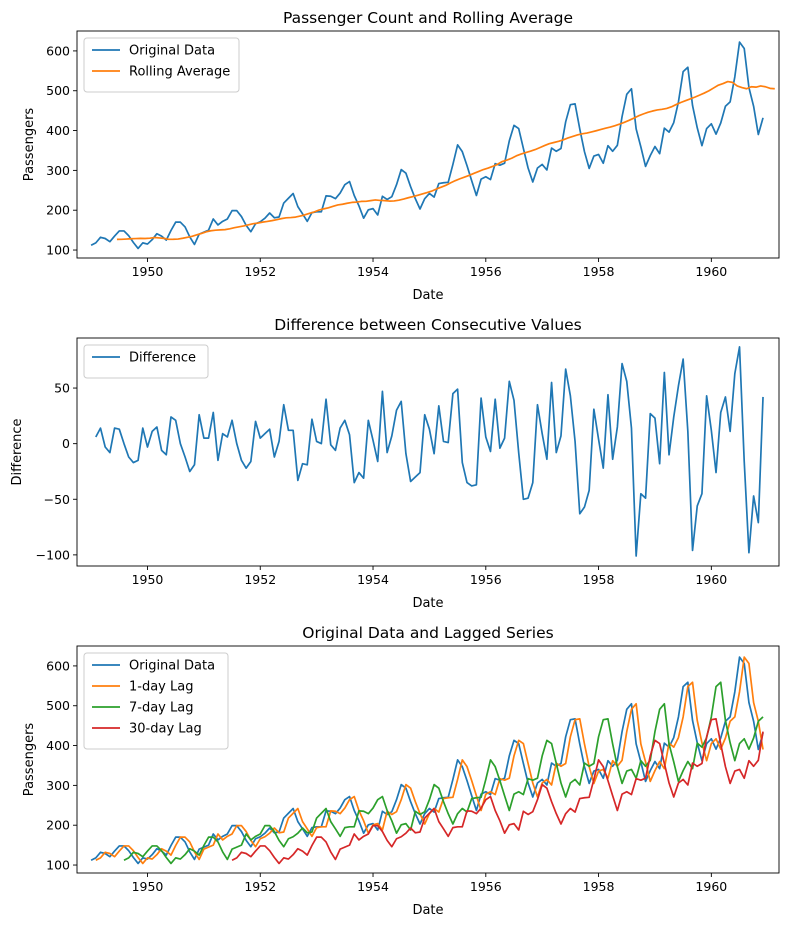  I want to click on legend: Original Data Rolling Average, so click(161, 65).